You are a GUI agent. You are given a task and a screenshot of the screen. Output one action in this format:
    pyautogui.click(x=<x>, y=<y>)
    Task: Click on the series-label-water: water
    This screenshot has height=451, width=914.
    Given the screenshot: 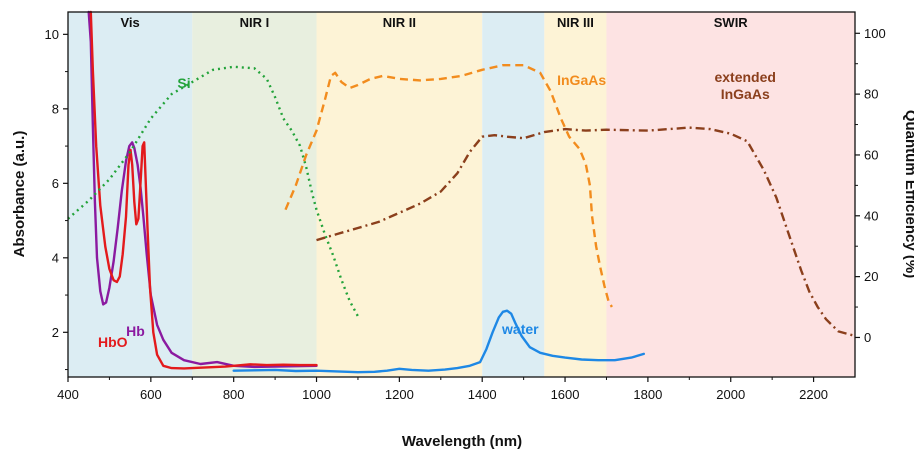 What is the action you would take?
    pyautogui.click(x=520, y=329)
    